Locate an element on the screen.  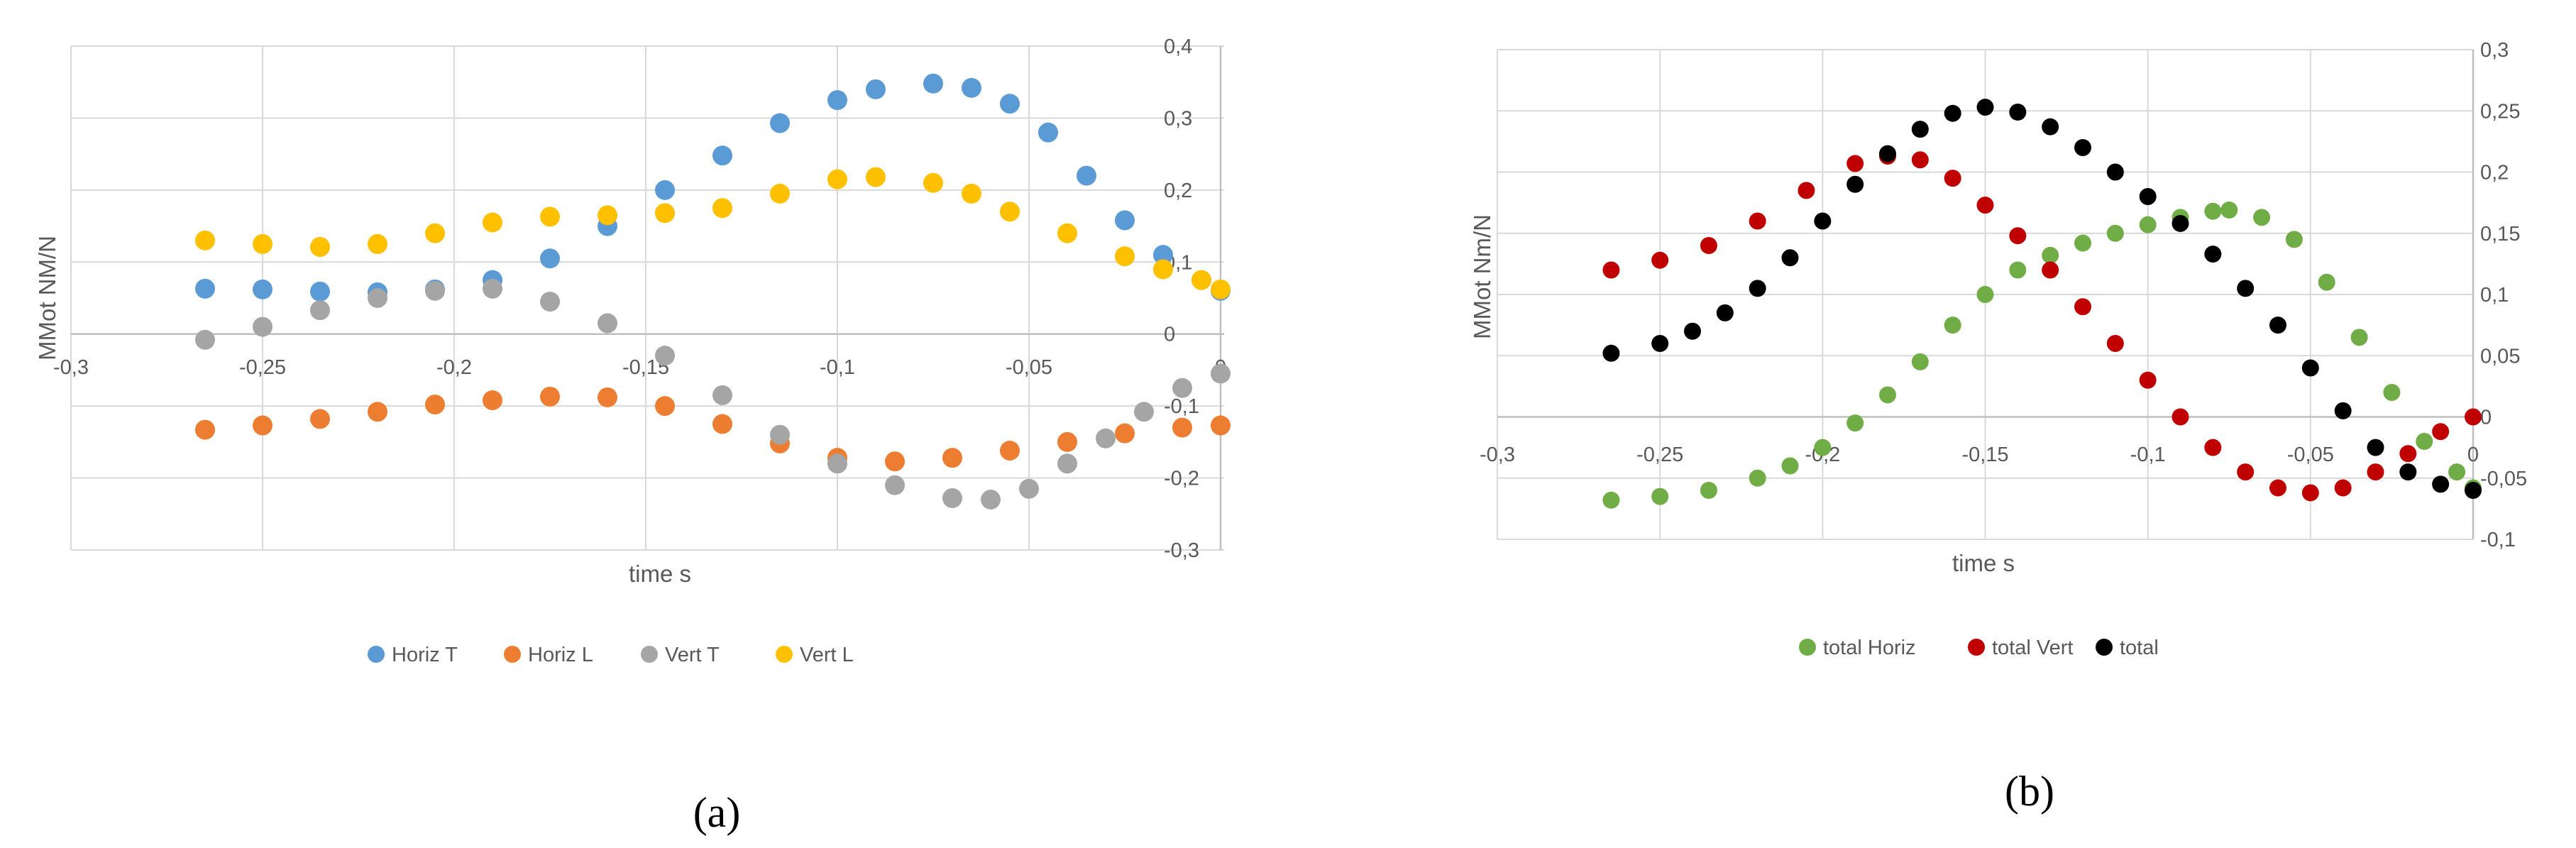
y-tick-label: 0,3 is located at coordinates (1178, 118).